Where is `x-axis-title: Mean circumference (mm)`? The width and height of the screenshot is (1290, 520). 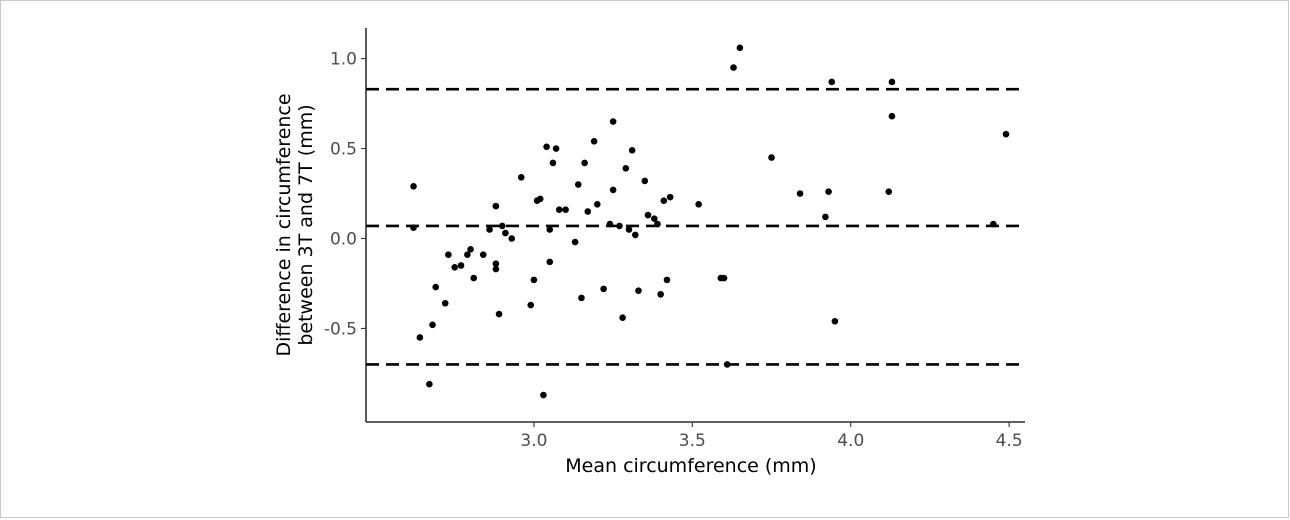 x-axis-title: Mean circumference (mm) is located at coordinates (690, 466).